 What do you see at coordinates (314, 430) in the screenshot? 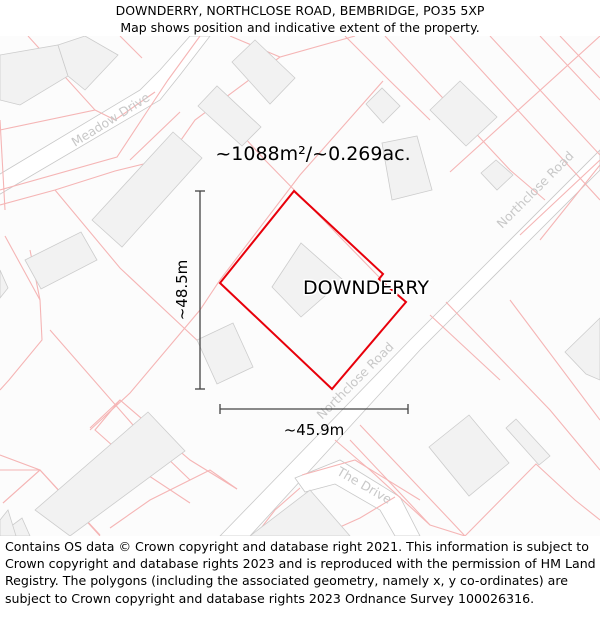
I see `width-dimension-label: ~45.9m` at bounding box center [314, 430].